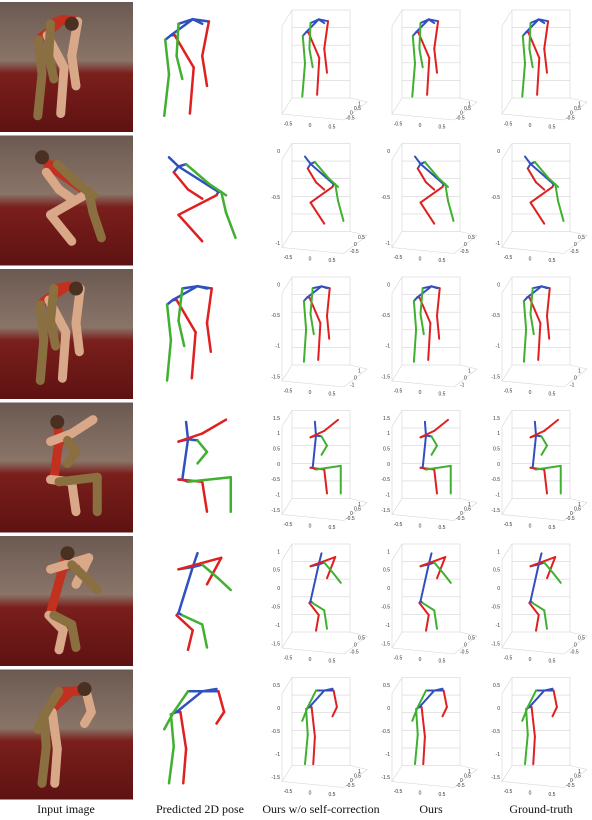 The width and height of the screenshot is (592, 820). Describe the element at coordinates (278, 552) in the screenshot. I see `y-tick-label: 1` at that location.